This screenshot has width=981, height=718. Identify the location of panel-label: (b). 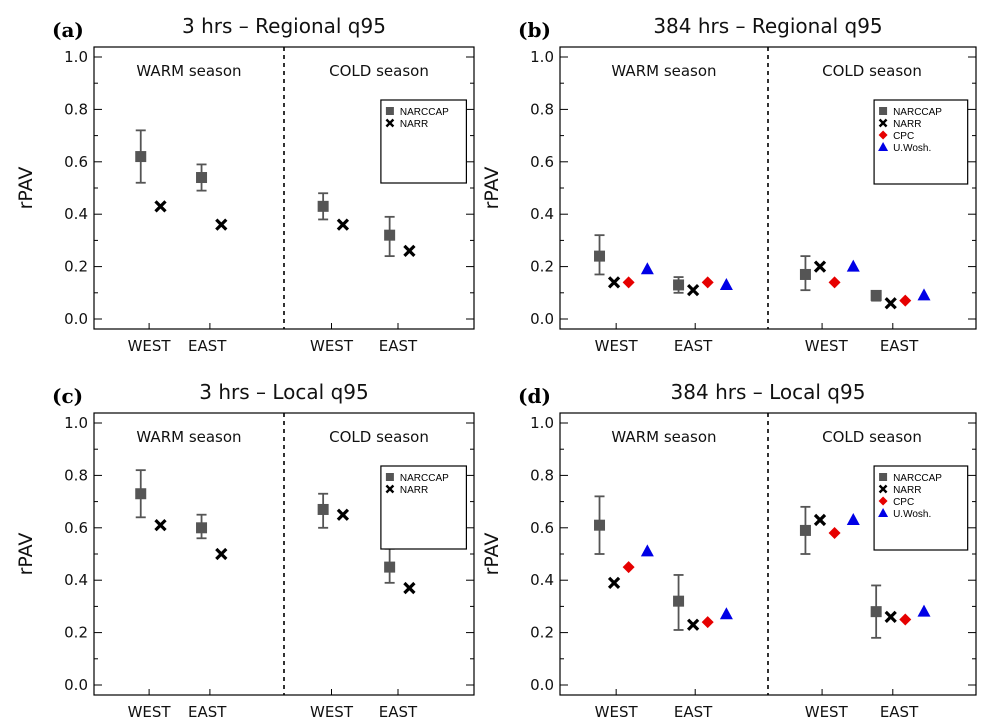
(534, 30).